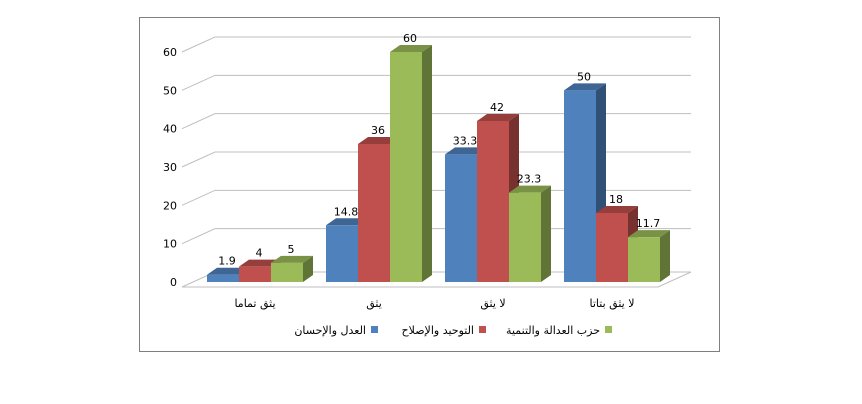 This screenshot has height=404, width=862. Describe the element at coordinates (438, 330) in the screenshot. I see `legend-label: التوحيد والإصلاح` at that location.